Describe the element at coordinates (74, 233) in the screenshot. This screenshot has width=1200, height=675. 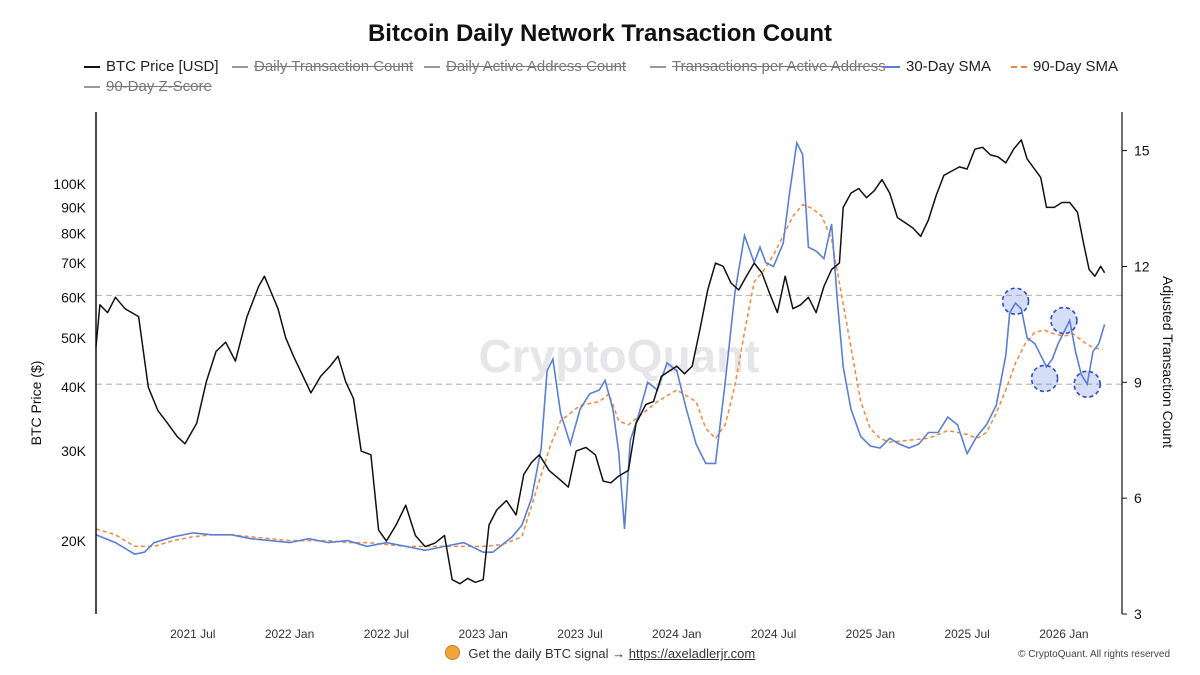
I see `y-left-tick-label: 80K` at that location.